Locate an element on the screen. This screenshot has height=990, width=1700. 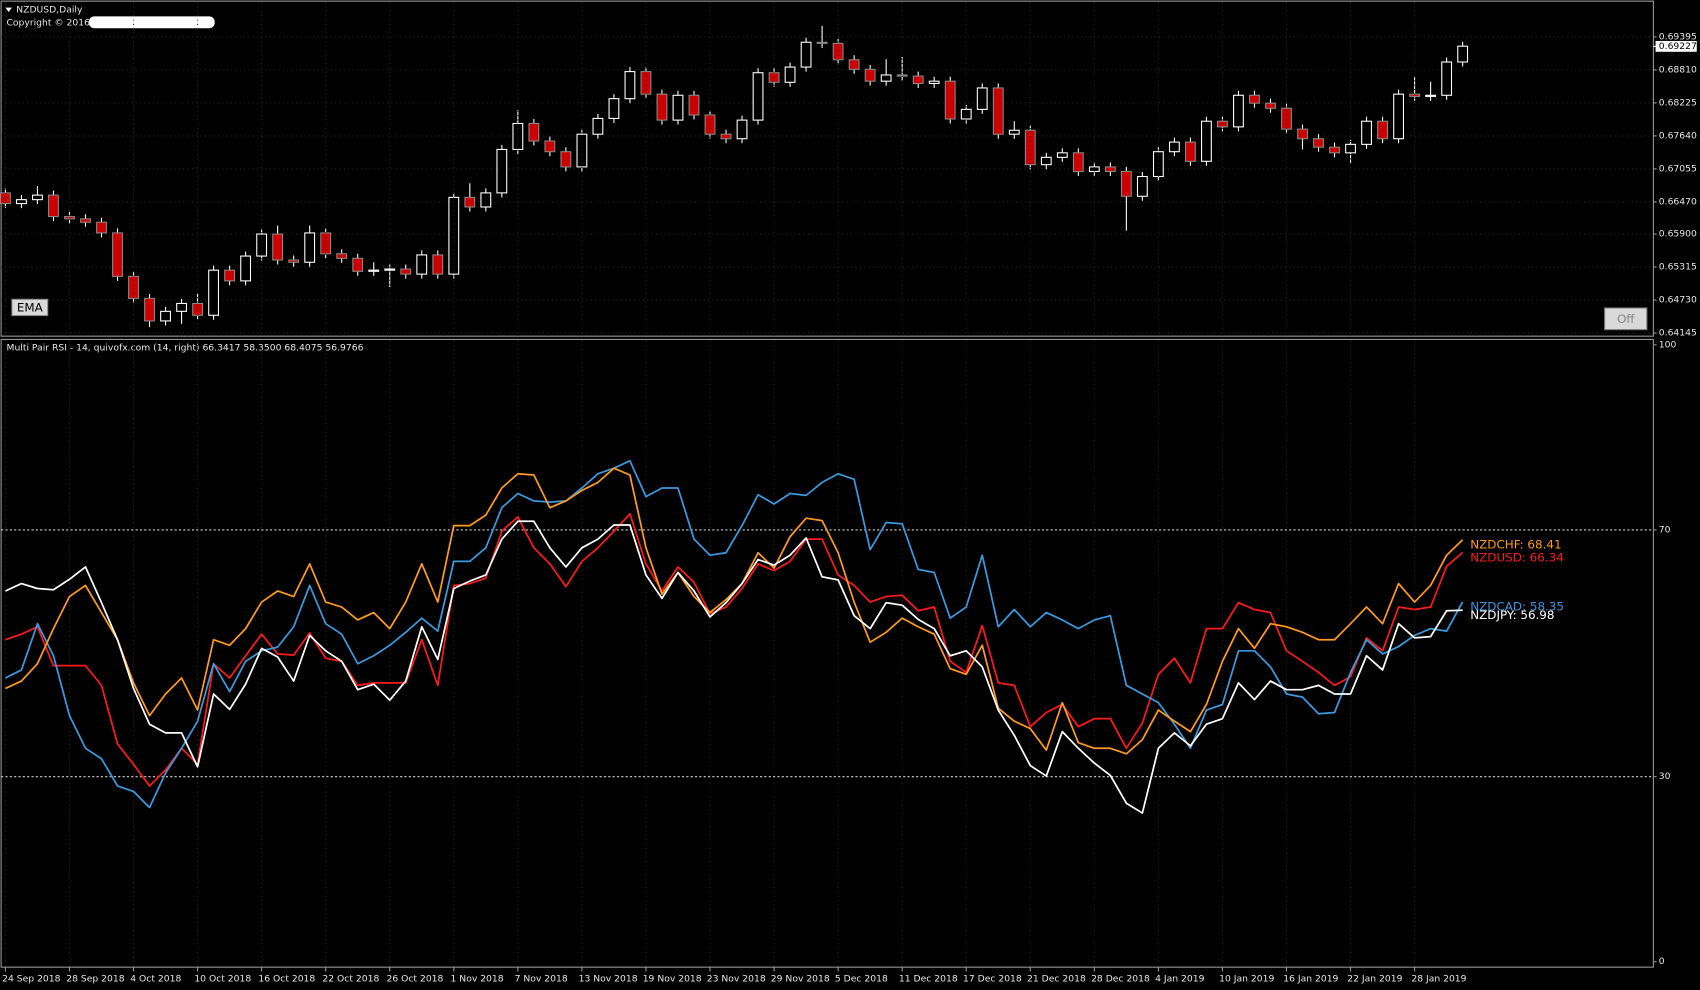
x-tick-label: 5 Dec 2018 is located at coordinates (861, 979).